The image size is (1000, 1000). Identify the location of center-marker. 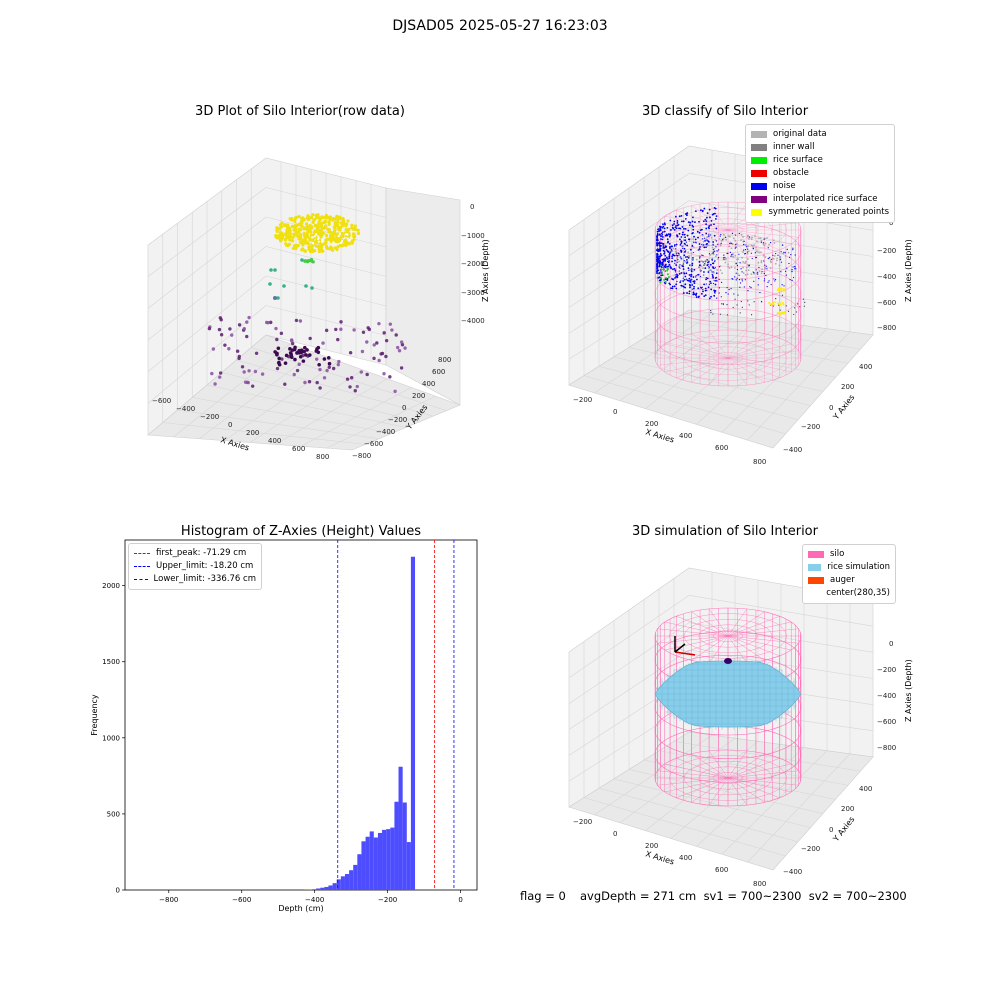
(728, 661).